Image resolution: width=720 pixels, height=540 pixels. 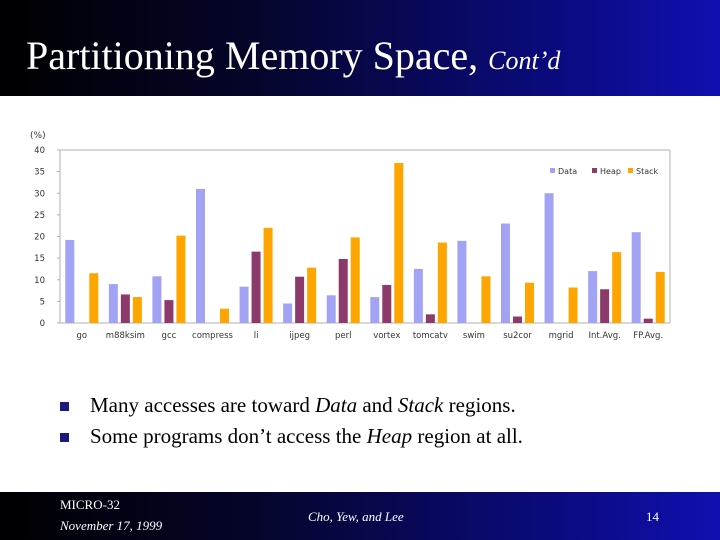 What do you see at coordinates (39, 238) in the screenshot?
I see `y-tick-label: 20` at bounding box center [39, 238].